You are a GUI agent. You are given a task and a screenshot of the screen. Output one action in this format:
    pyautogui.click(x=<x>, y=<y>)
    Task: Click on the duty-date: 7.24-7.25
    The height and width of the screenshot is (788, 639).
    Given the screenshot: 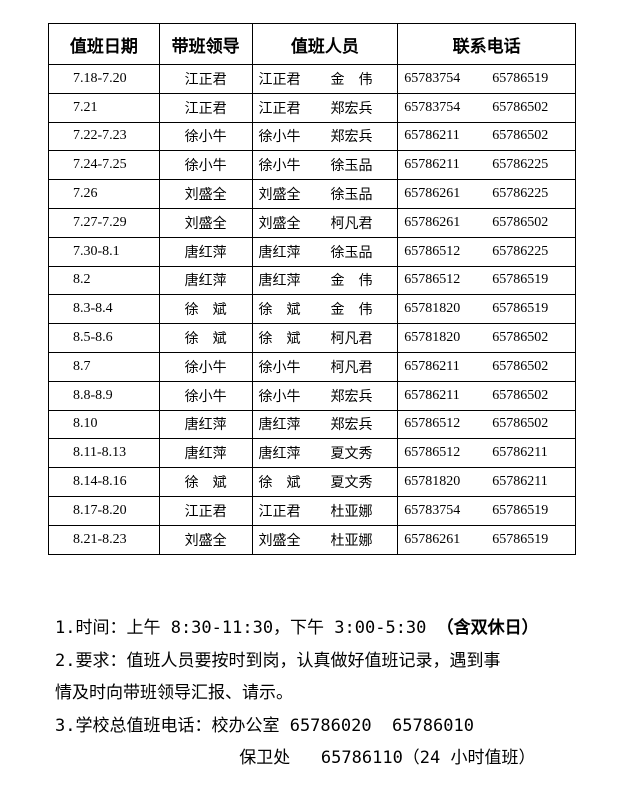 What is the action you would take?
    pyautogui.click(x=104, y=165)
    